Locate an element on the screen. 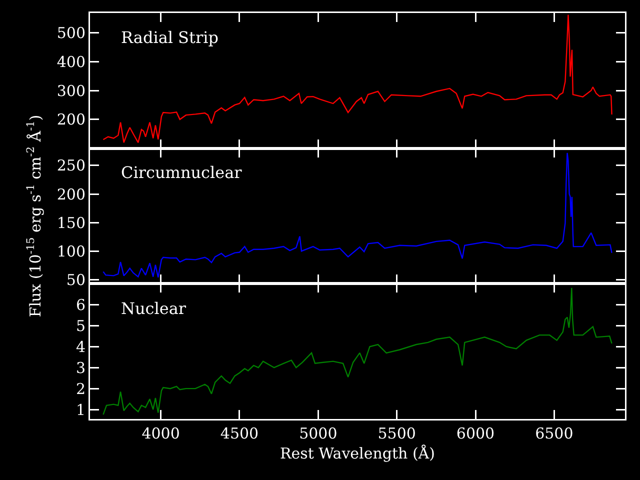 This screenshot has height=480, width=640. y-tick-label: 6 is located at coordinates (81, 305).